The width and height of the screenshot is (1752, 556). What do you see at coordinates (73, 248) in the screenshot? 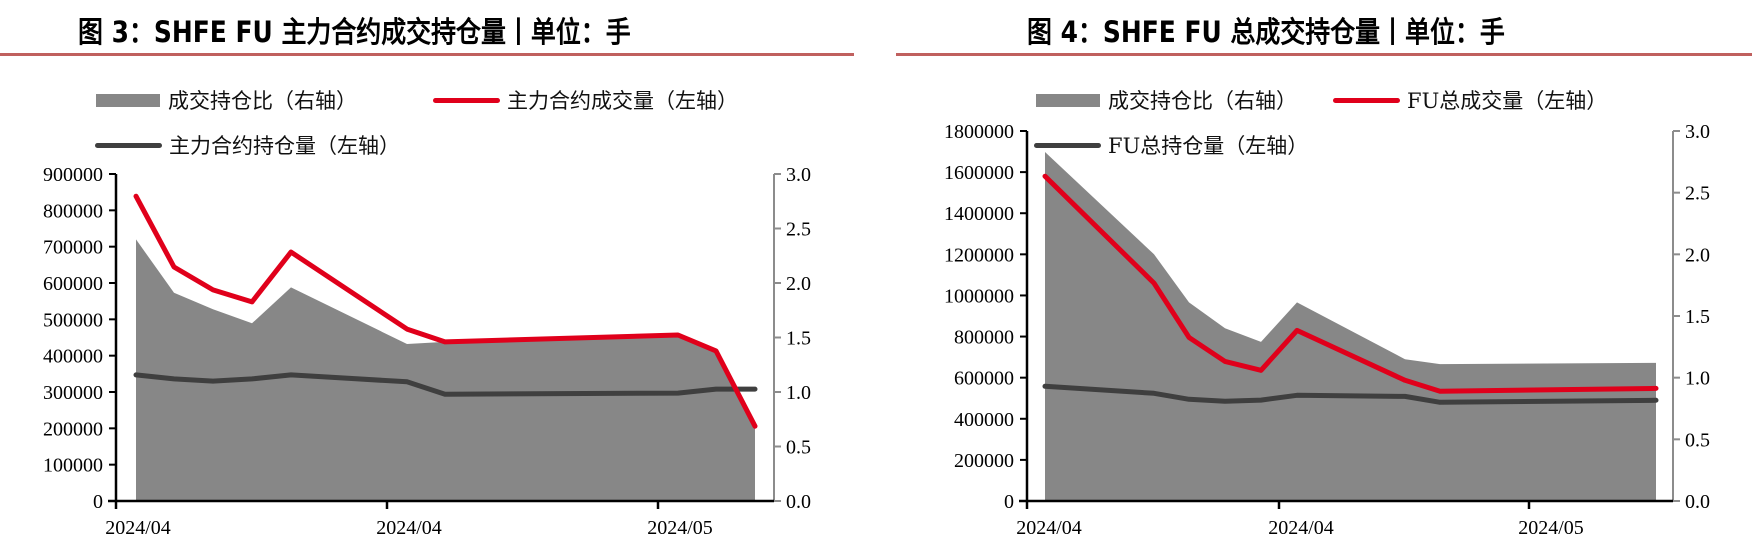
I see `left-axis-tick-label: 700000` at bounding box center [73, 248].